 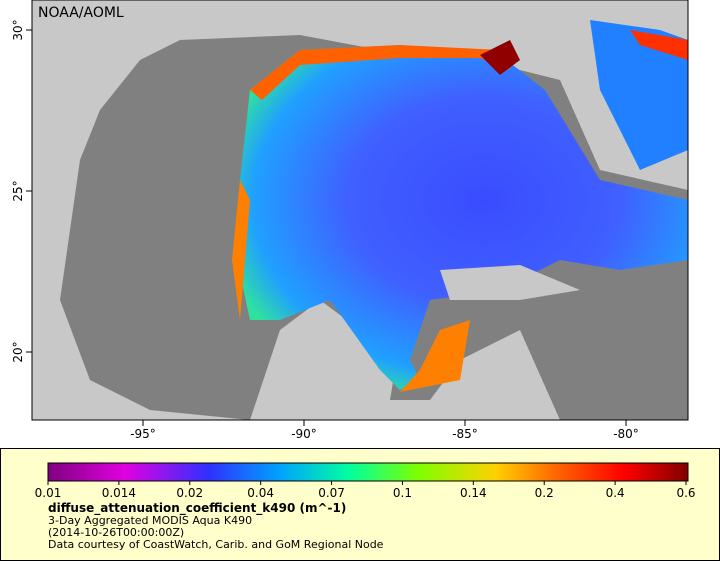 I want to click on x-tick-label: -80°, so click(x=626, y=434).